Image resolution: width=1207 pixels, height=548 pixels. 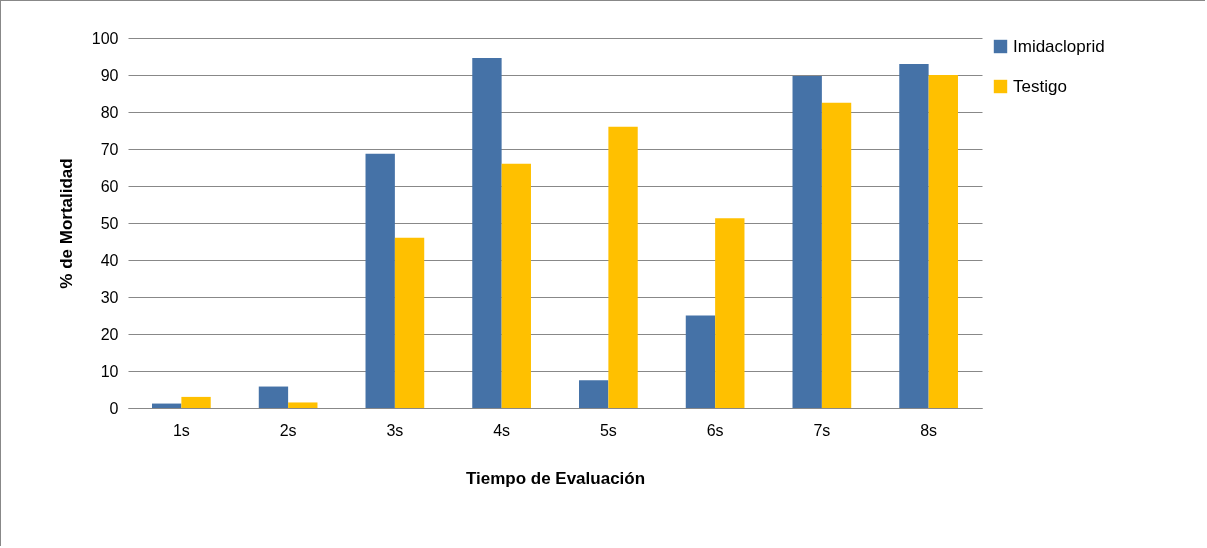 What do you see at coordinates (109, 260) in the screenshot?
I see `y-tick-label: 40` at bounding box center [109, 260].